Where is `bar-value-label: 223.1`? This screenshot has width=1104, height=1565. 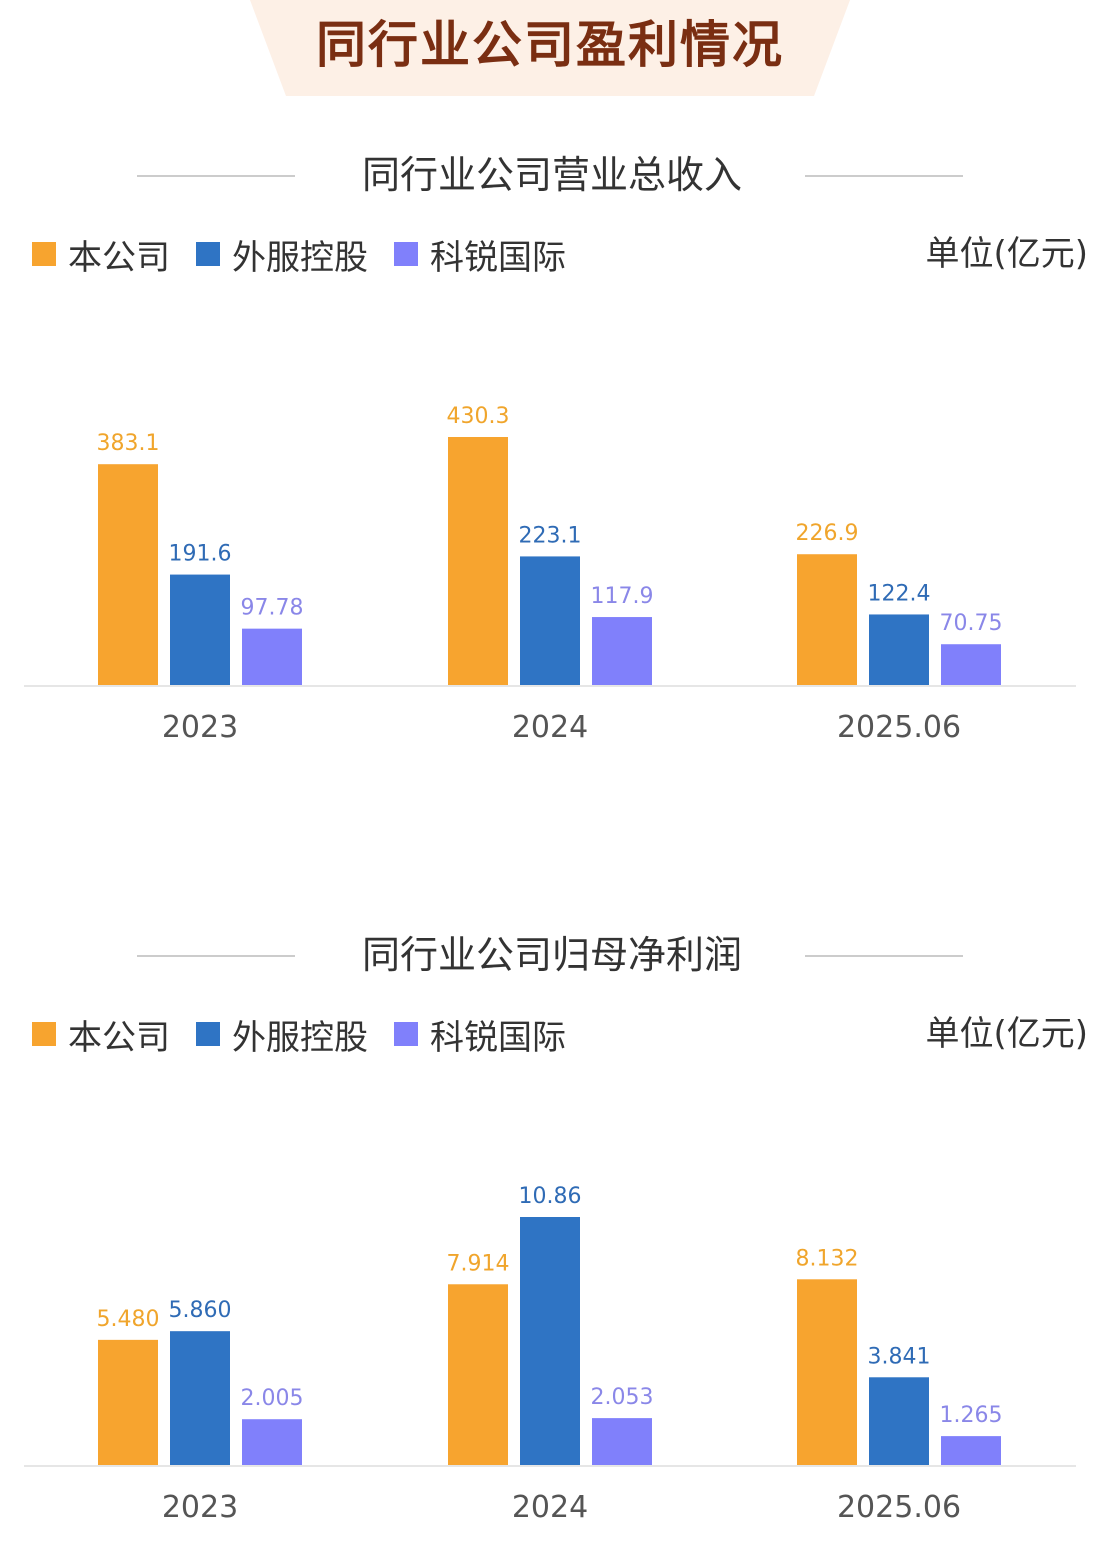 bar-value-label: 223.1 is located at coordinates (550, 535).